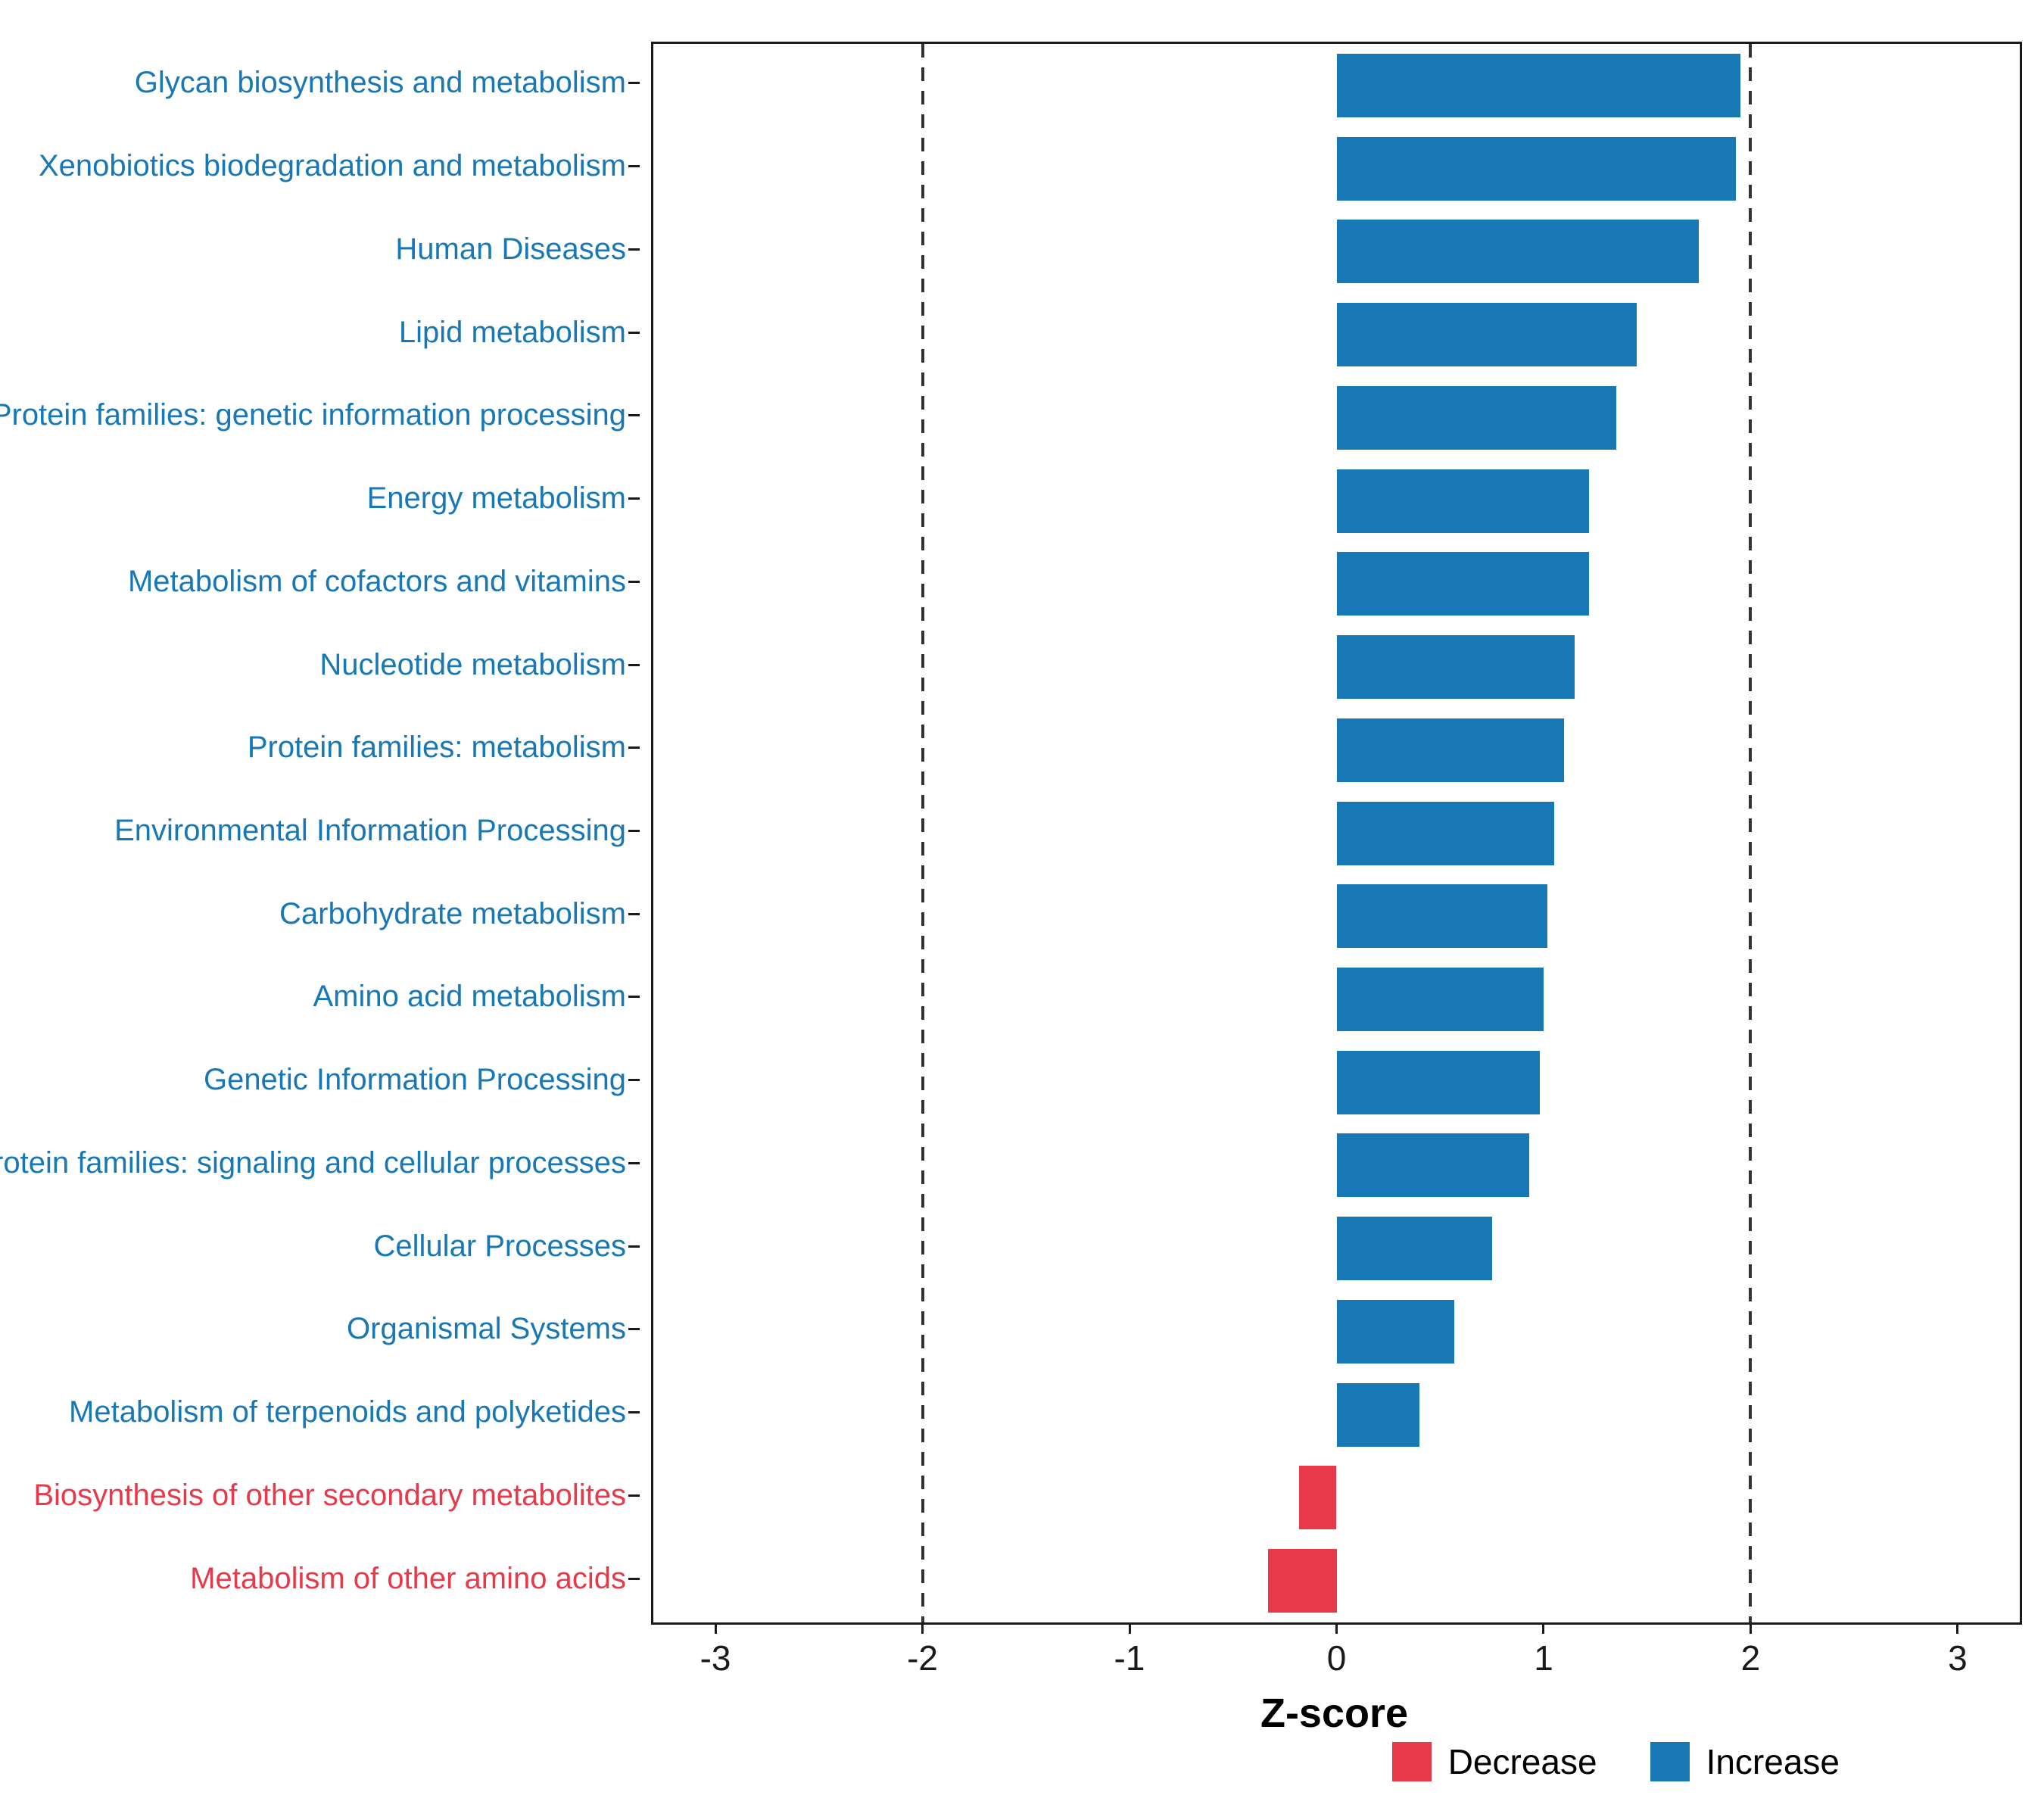 This screenshot has width=2044, height=1817. Describe the element at coordinates (472, 664) in the screenshot. I see `category-label: Nucleotide metabolism` at that location.